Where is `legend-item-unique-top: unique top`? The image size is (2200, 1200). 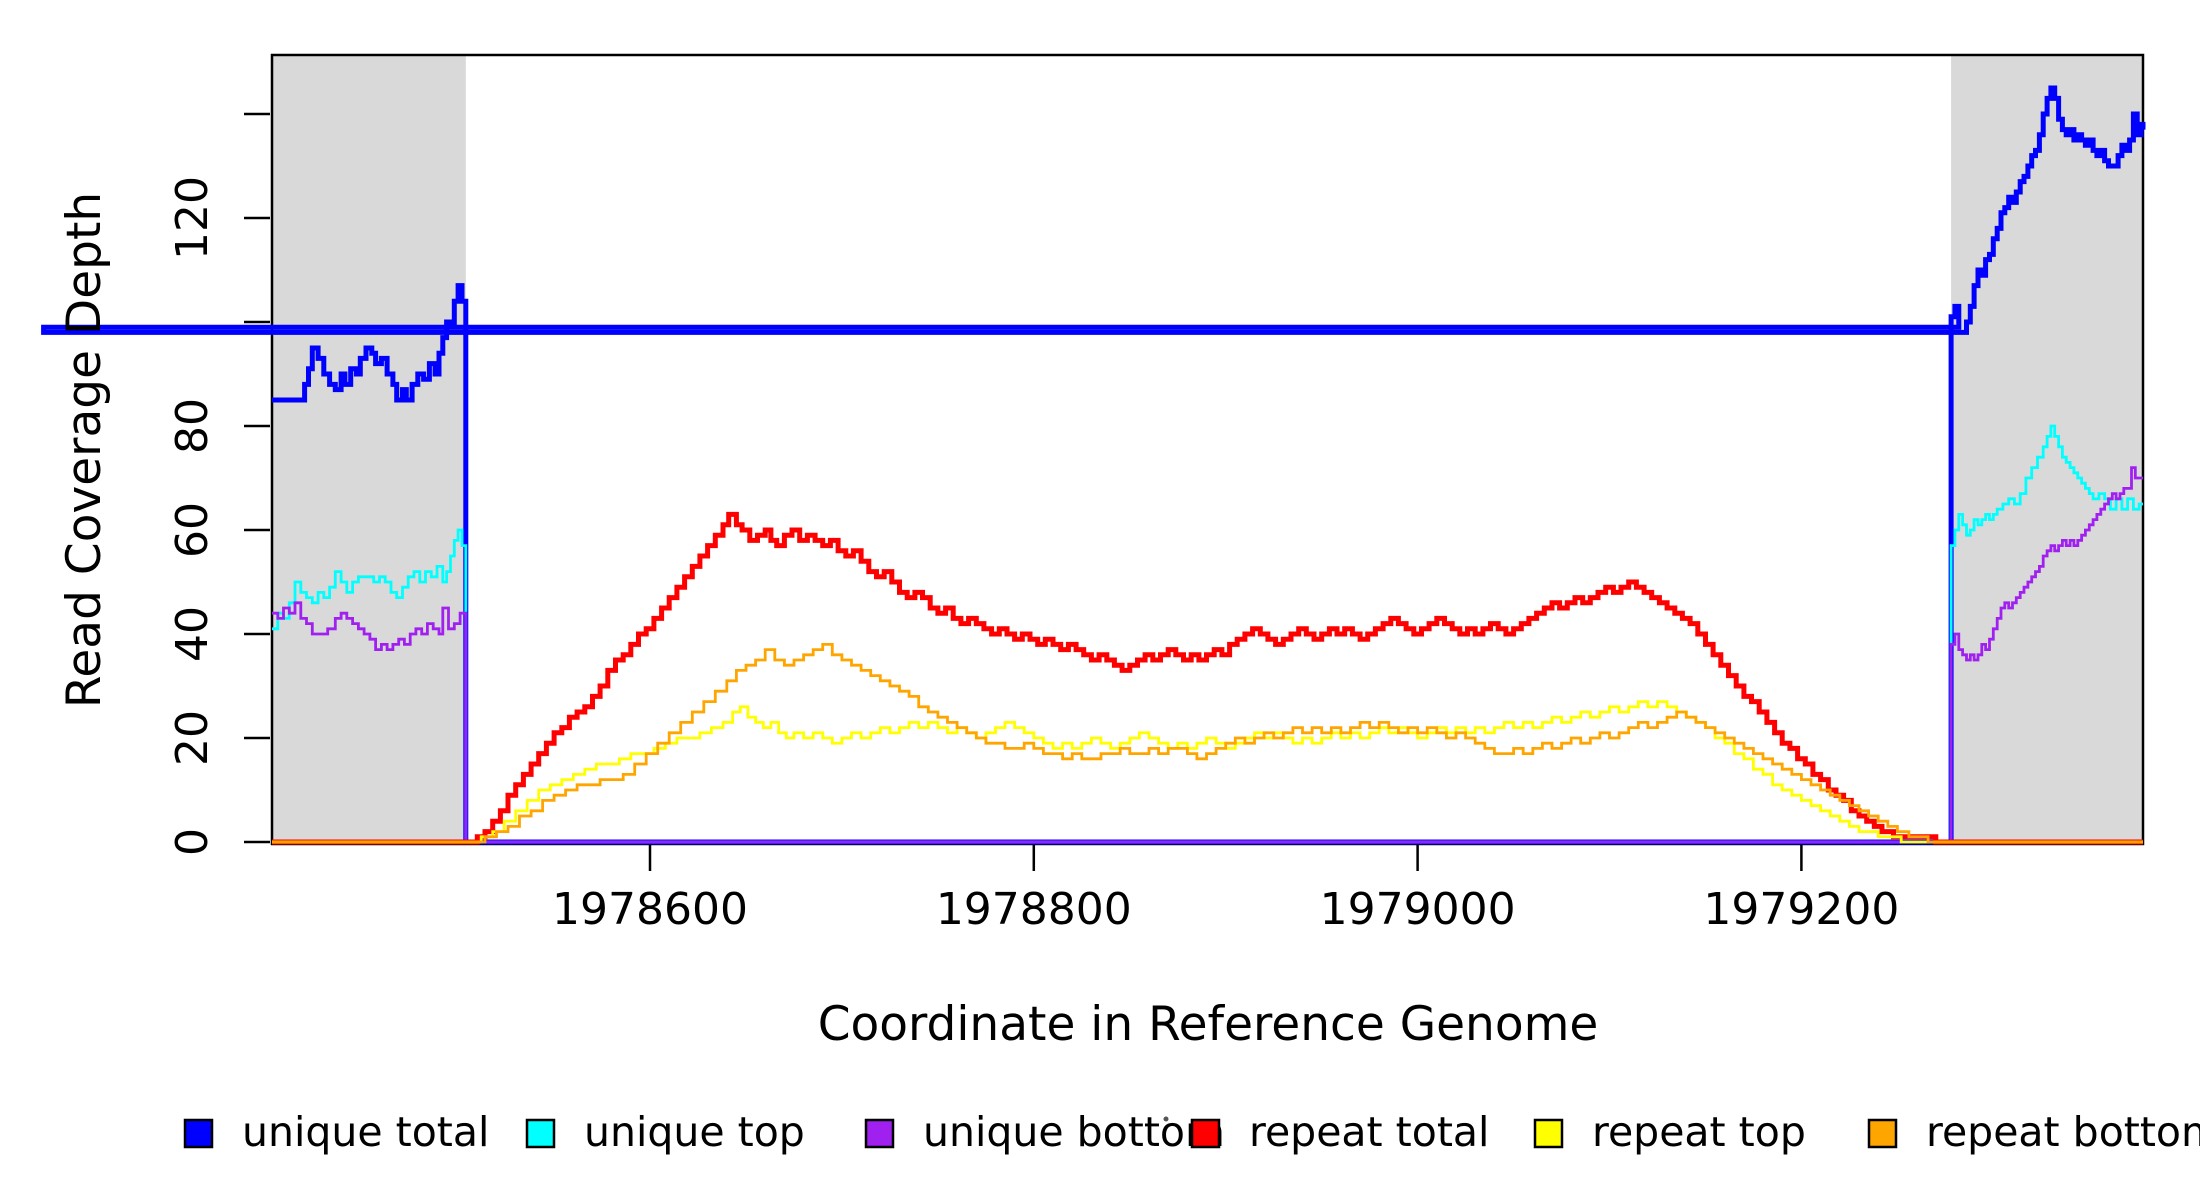 legend-item-unique-top: unique top is located at coordinates (665, 1132).